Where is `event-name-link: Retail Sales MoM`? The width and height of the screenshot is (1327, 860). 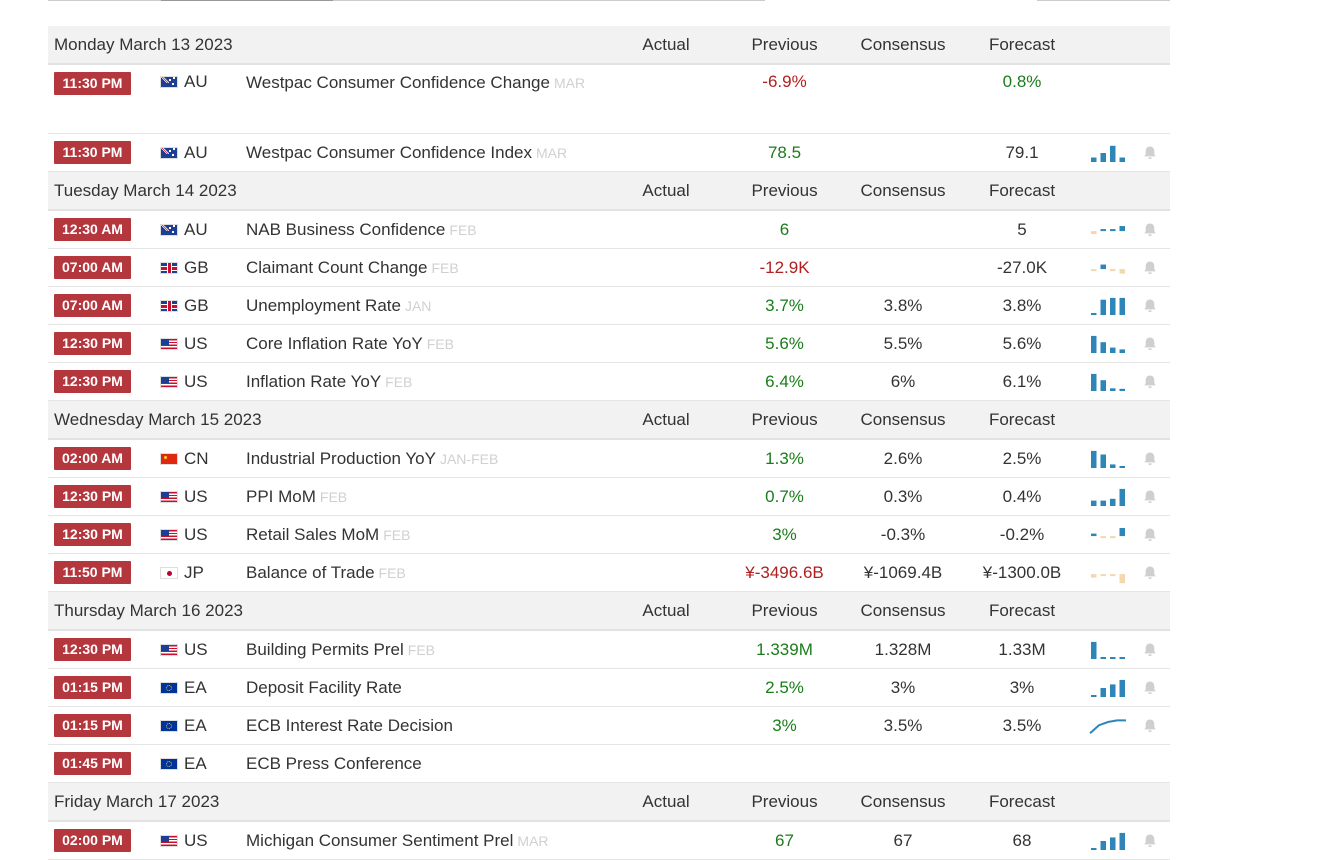 event-name-link: Retail Sales MoM is located at coordinates (313, 534).